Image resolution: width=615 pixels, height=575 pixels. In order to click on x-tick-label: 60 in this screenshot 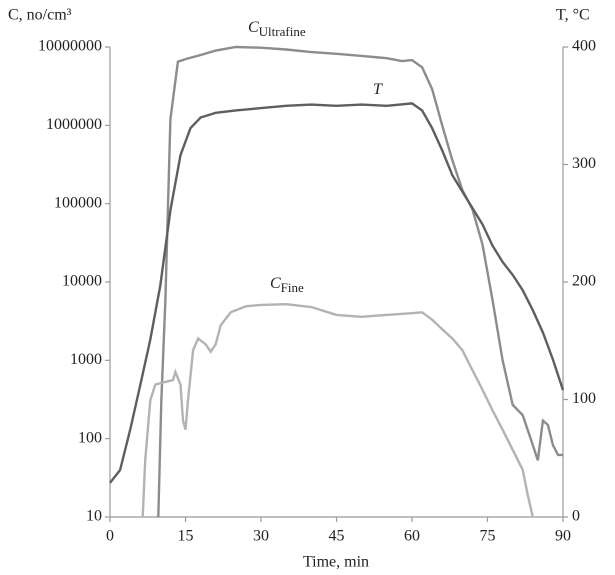, I will do `click(412, 536)`.